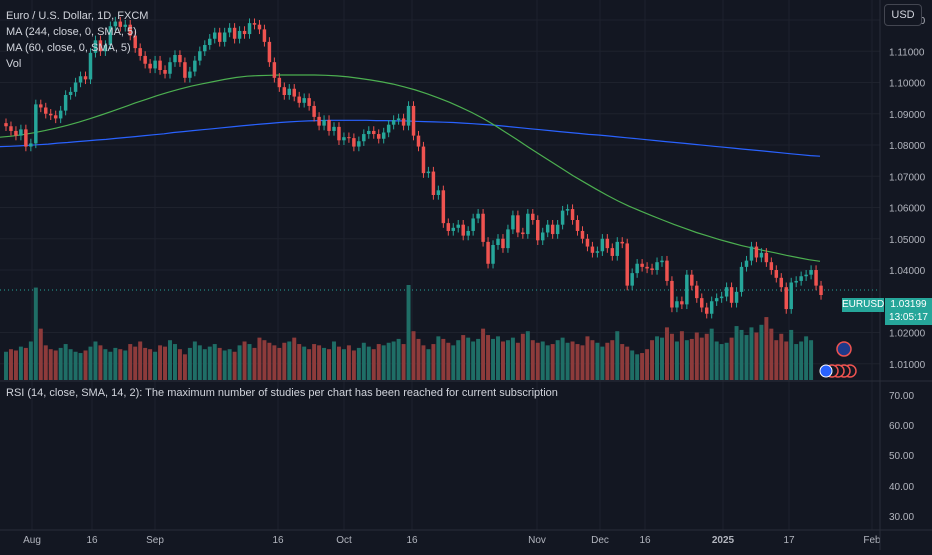 The height and width of the screenshot is (555, 932). I want to click on ma244-legend: MA (244, close, 0, SMA, 5), so click(71, 32).